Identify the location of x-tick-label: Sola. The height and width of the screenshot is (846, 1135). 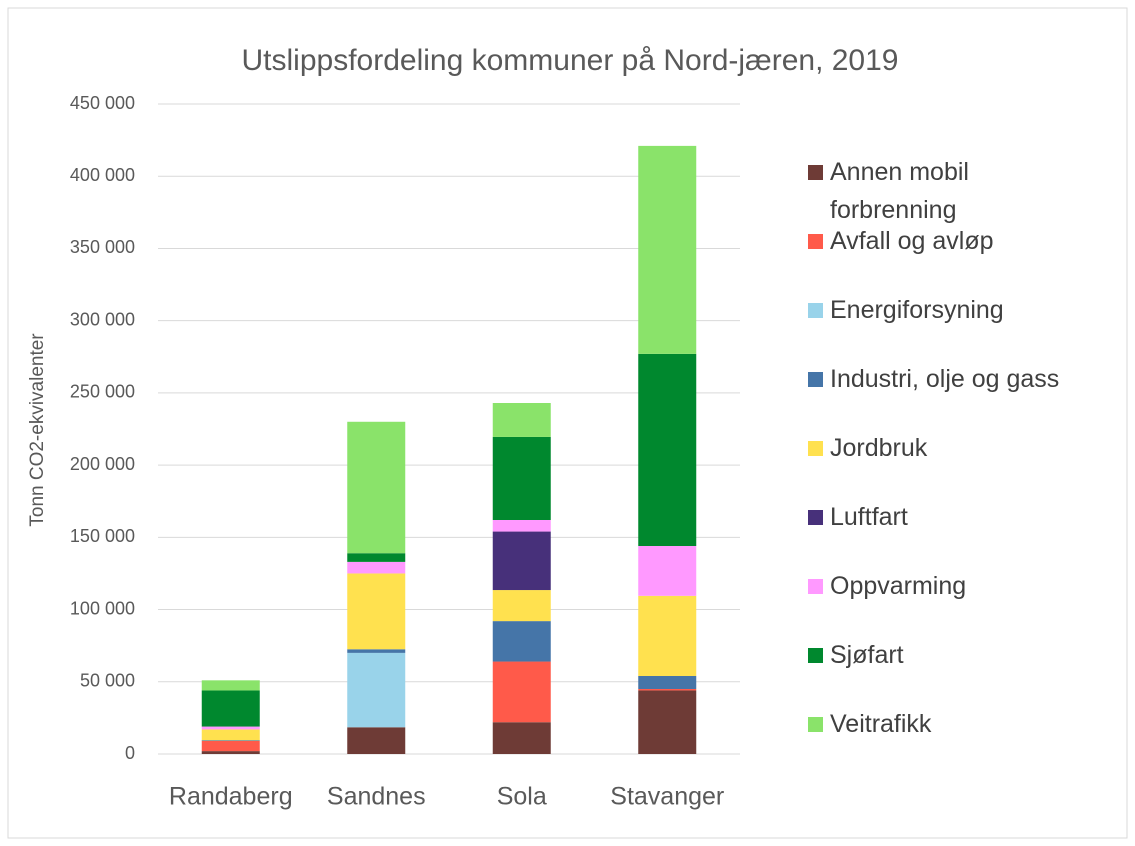
(522, 797).